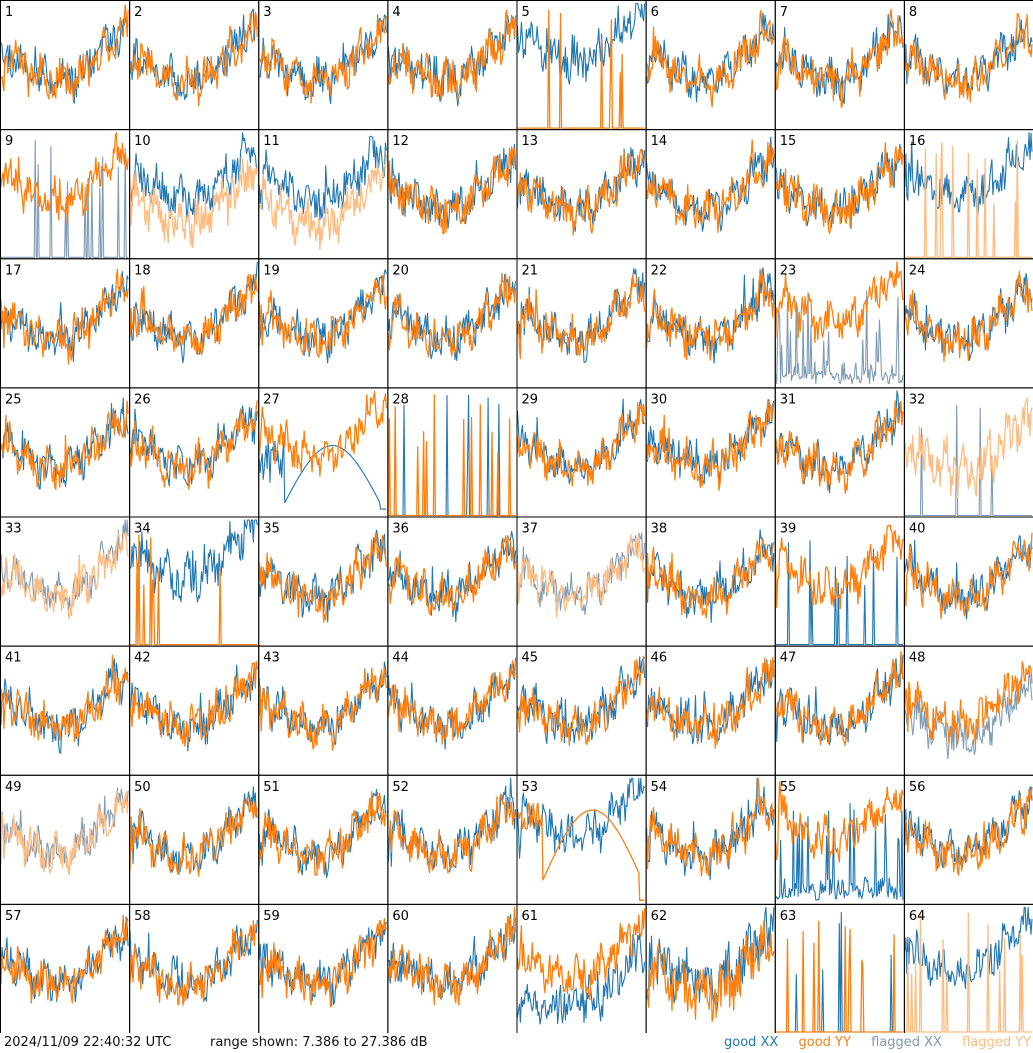  Describe the element at coordinates (194, 65) in the screenshot. I see `panel-2: 2` at that location.